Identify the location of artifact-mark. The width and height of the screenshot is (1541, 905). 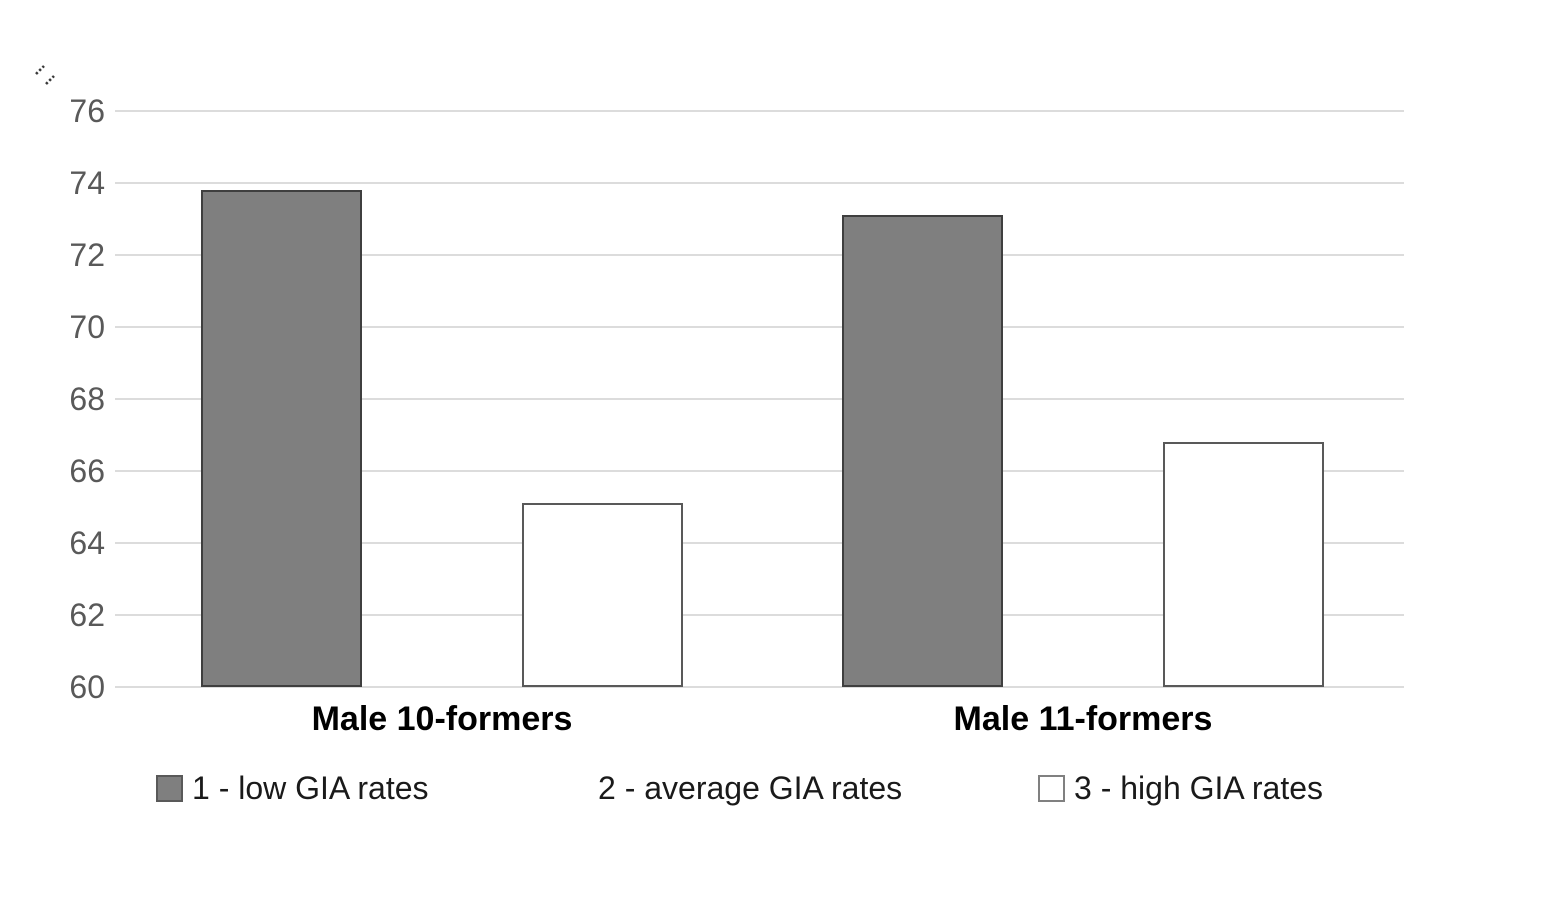
(45, 75).